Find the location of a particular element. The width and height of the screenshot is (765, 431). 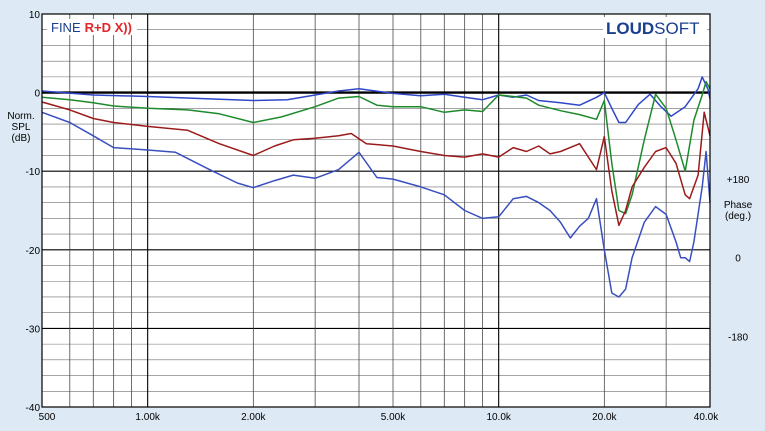

right-axis-title: Phase (deg.) is located at coordinates (738, 211).